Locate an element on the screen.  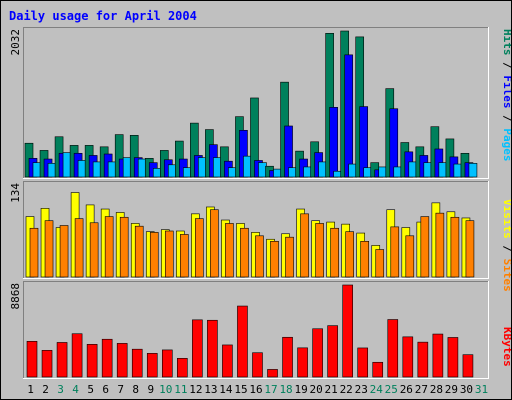
visits-legend: Visits / Sites is located at coordinates (506, 245).